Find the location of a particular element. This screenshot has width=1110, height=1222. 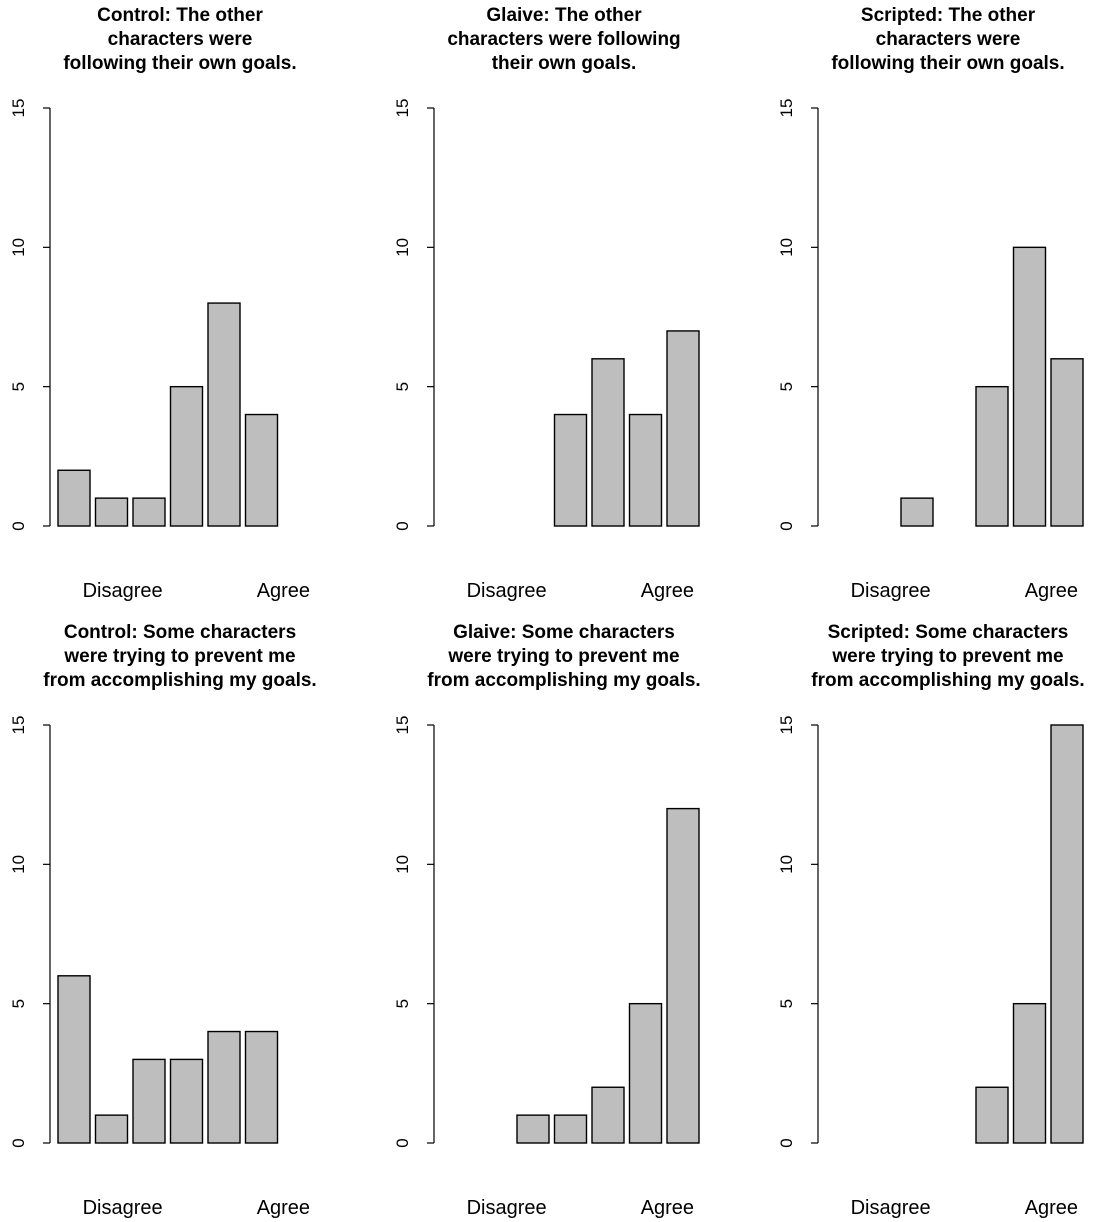

chart-title-line: Scripted: Some characters is located at coordinates (948, 632).